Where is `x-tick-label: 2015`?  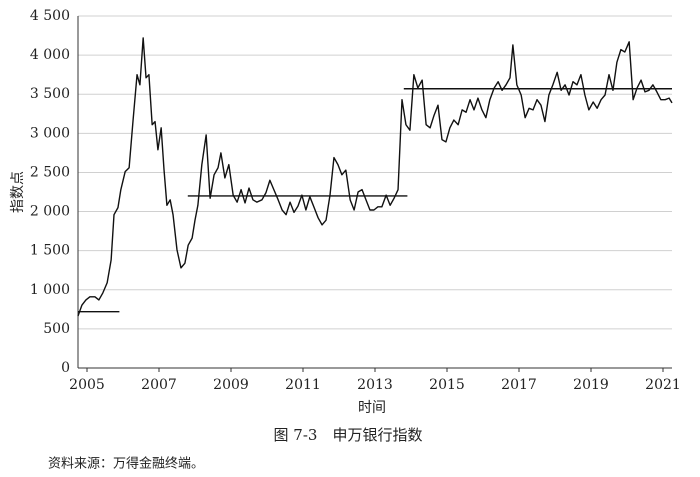
x-tick-label: 2015 is located at coordinates (447, 385).